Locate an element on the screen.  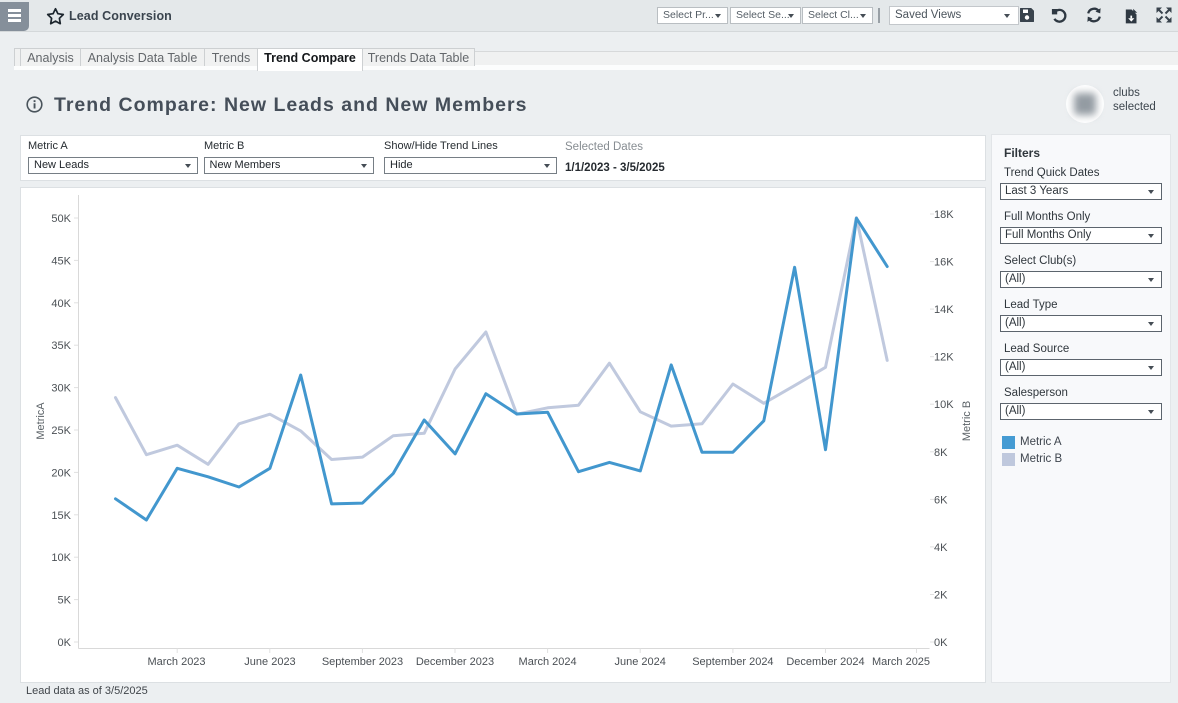
svg-text: 35K is located at coordinates (61, 346).